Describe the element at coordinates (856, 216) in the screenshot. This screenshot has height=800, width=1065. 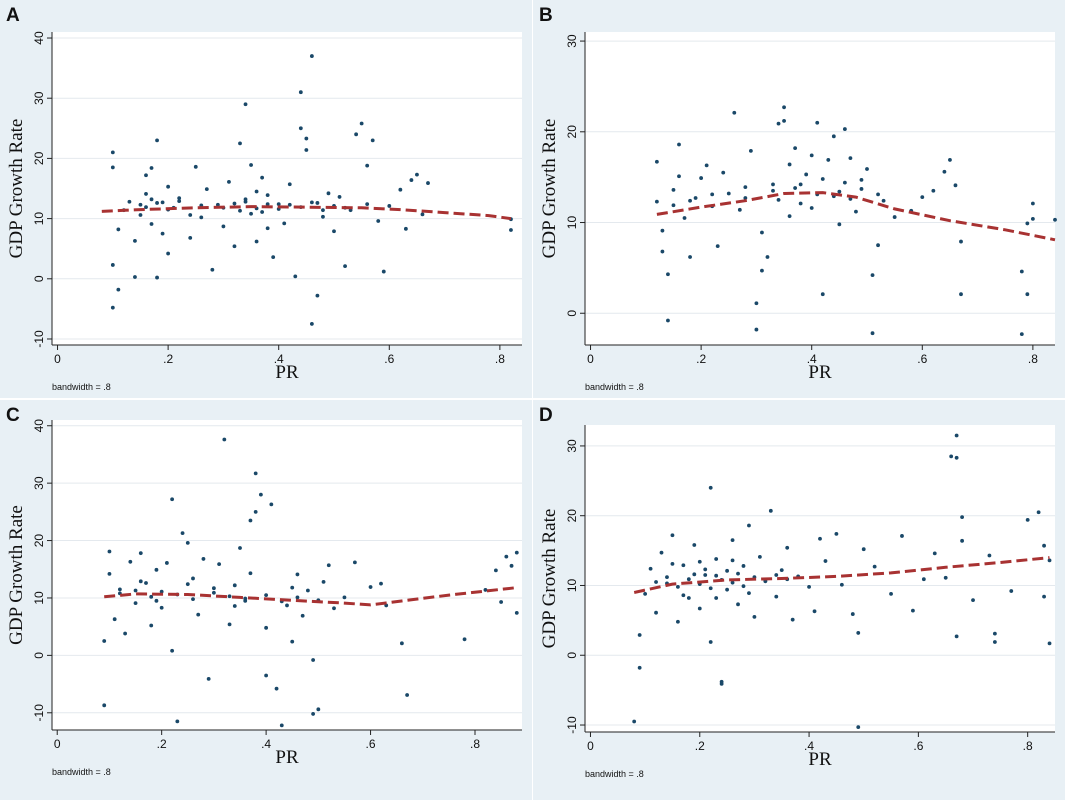
I see `lowess-fit-line` at that location.